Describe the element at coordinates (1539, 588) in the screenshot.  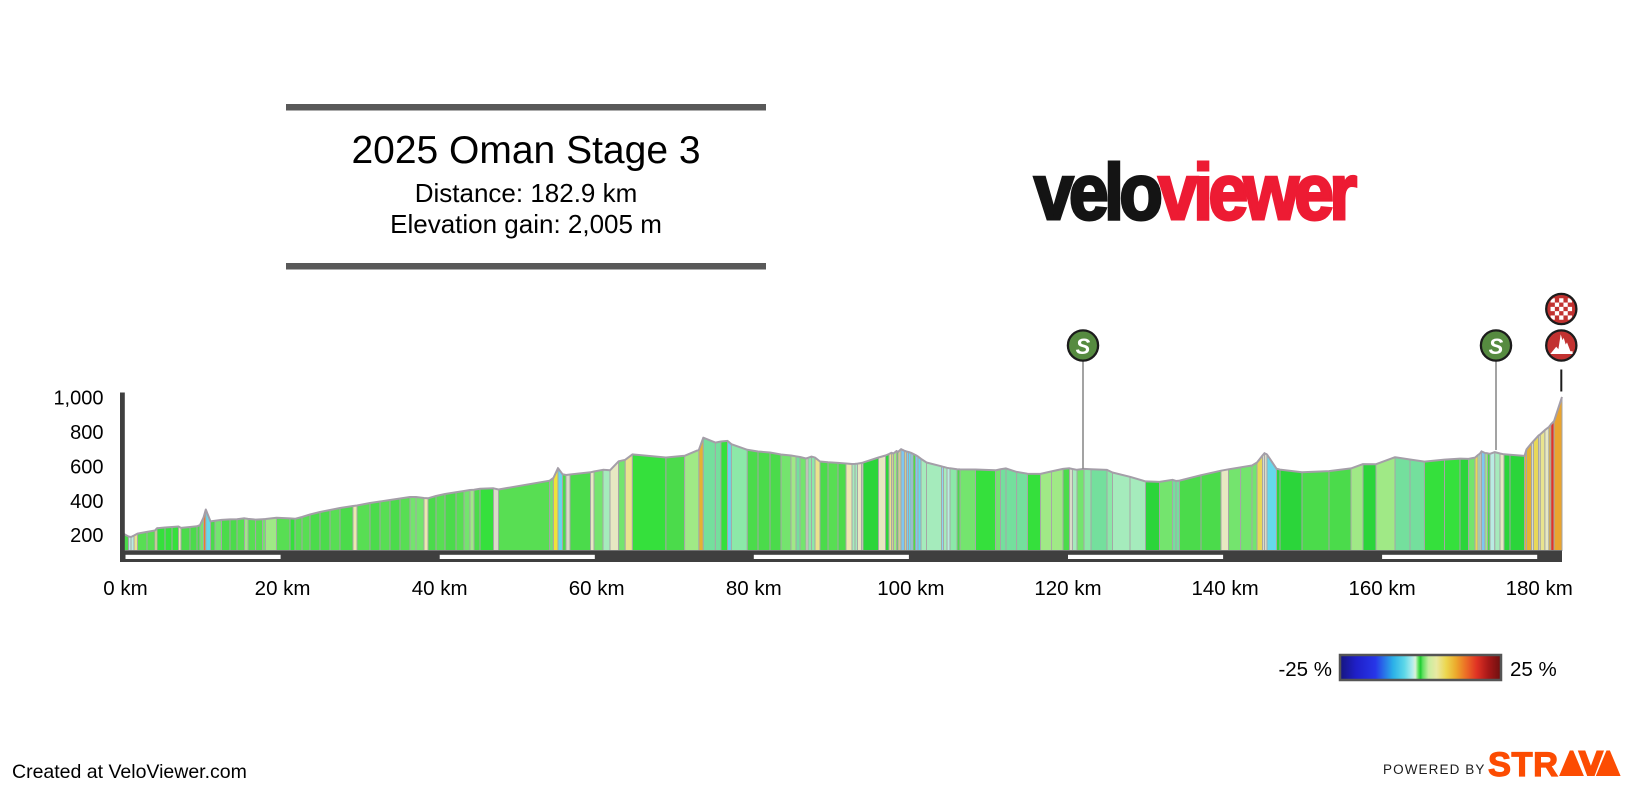
I see `svg-text: 180 km` at that location.